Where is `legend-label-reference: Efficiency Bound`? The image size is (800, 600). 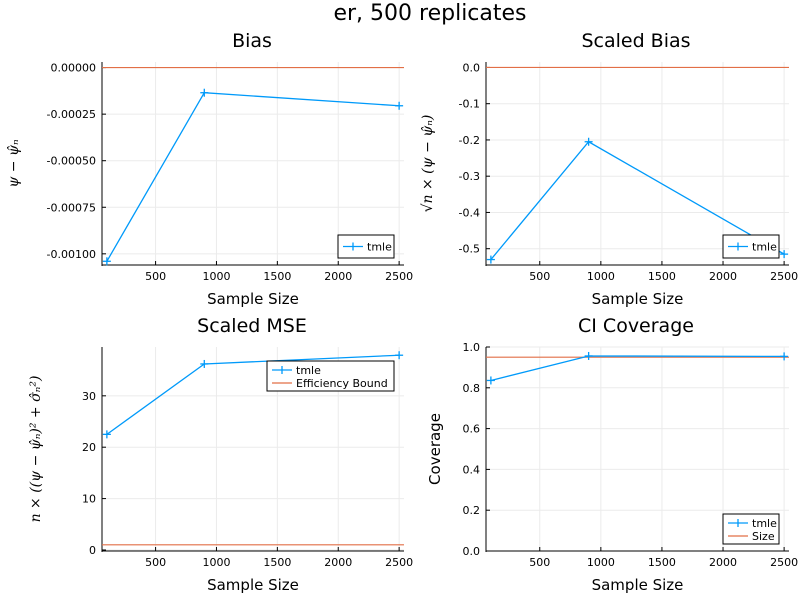 legend-label-reference: Efficiency Bound is located at coordinates (342, 383).